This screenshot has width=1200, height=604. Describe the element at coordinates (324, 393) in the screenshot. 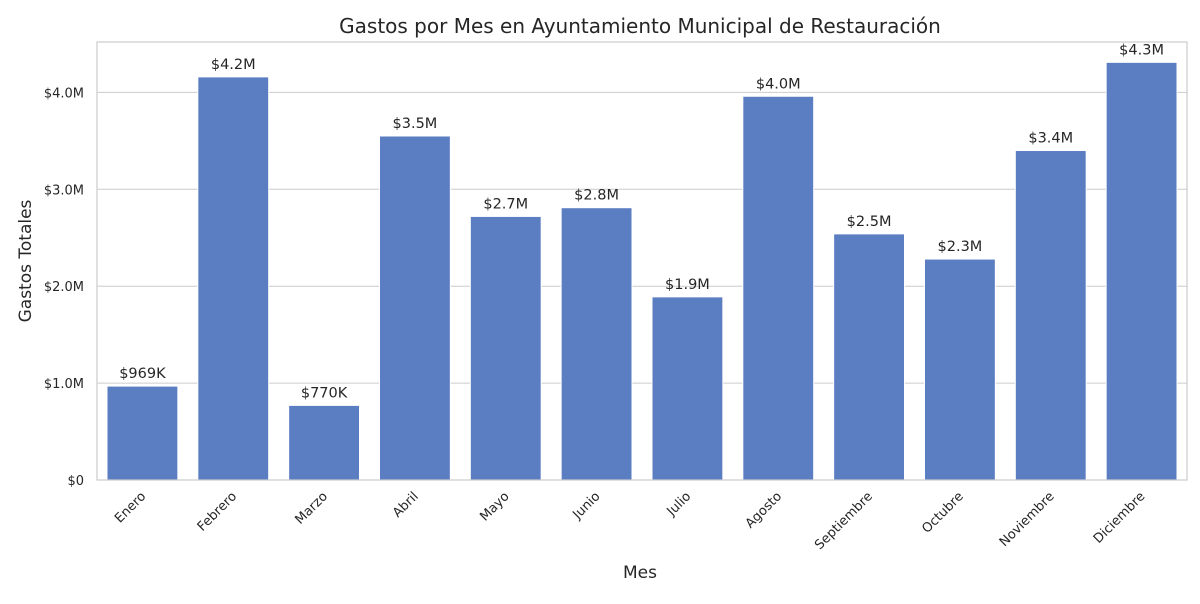

I see `data-label: $770K` at that location.